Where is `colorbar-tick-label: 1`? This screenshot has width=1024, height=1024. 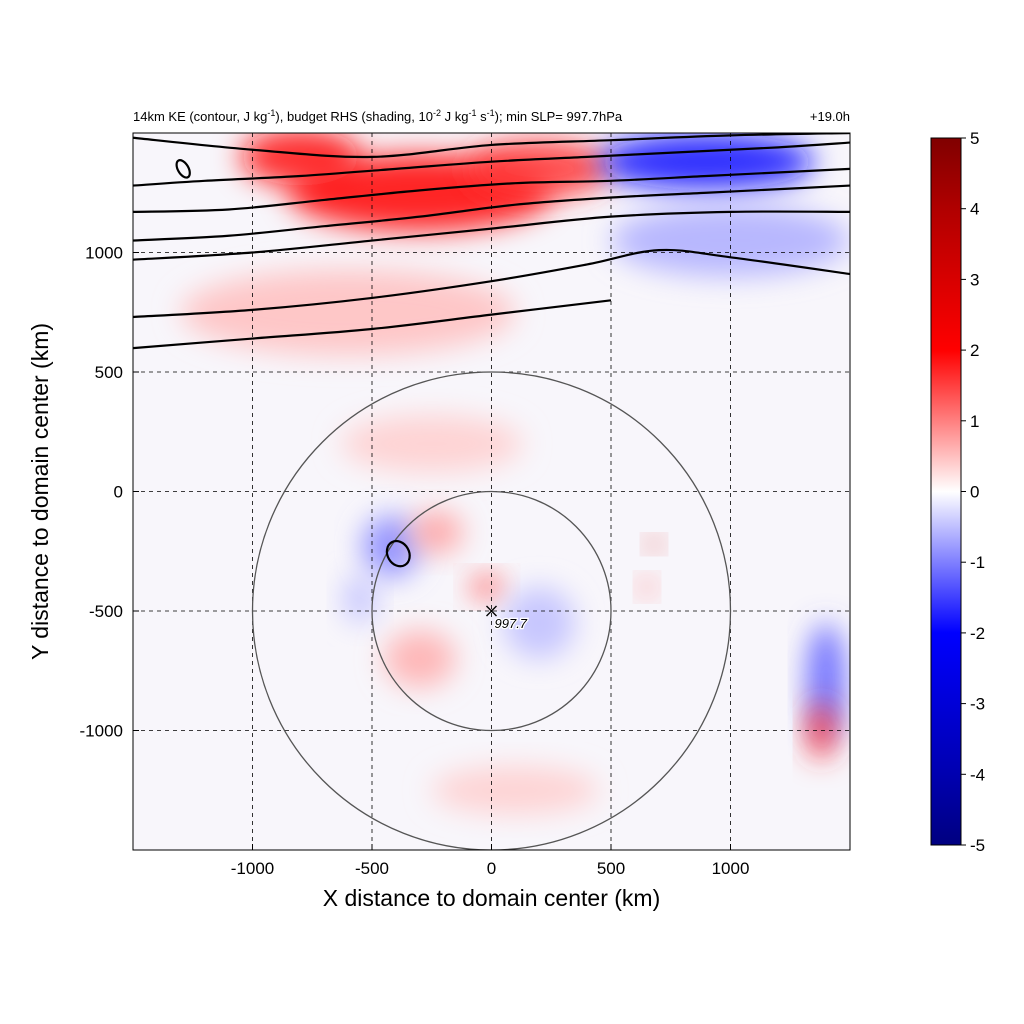
colorbar-tick-label: 1 is located at coordinates (974, 421).